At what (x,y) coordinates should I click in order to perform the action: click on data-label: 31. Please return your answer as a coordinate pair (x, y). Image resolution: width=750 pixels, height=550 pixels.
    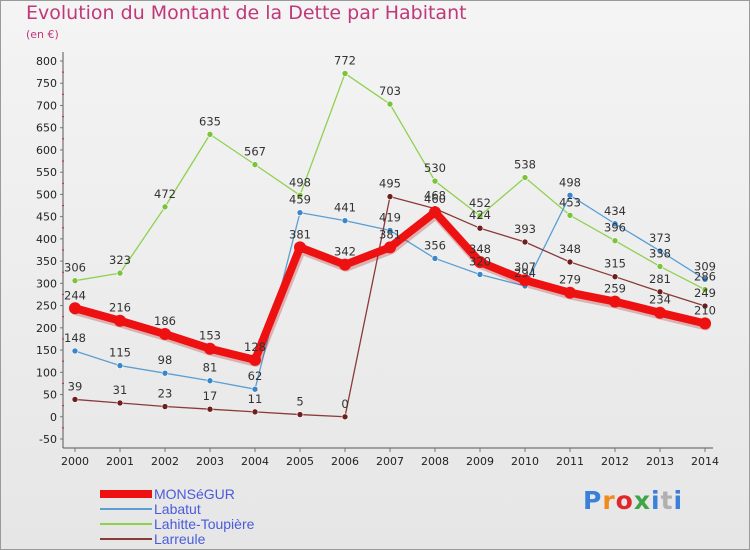
    Looking at the image, I should click on (120, 390).